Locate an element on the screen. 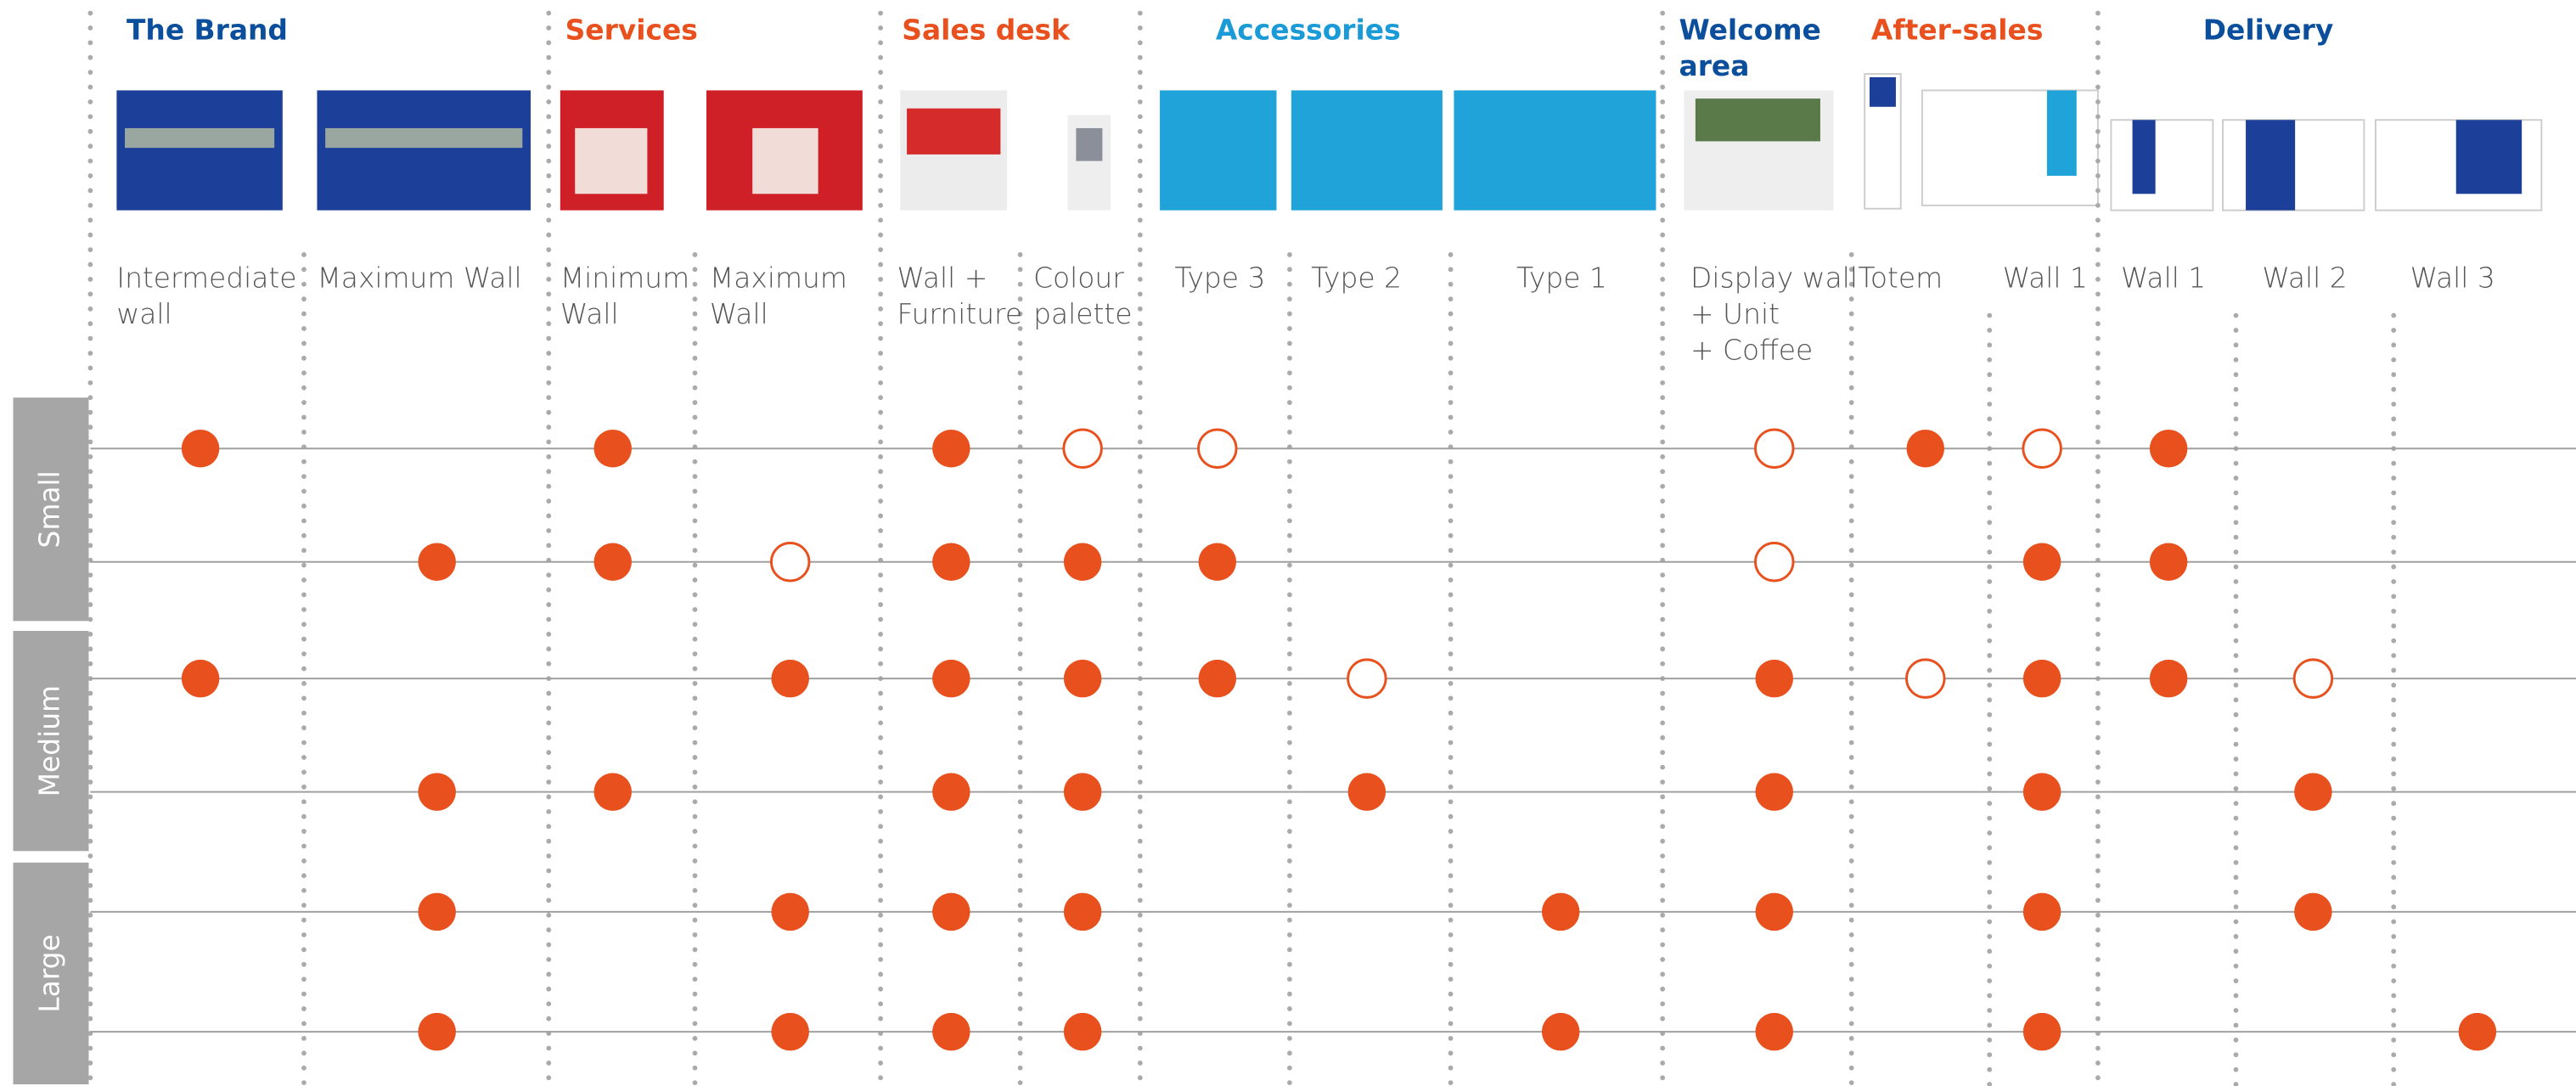 The width and height of the screenshot is (2576, 1086). column-label: Maximum is located at coordinates (778, 278).